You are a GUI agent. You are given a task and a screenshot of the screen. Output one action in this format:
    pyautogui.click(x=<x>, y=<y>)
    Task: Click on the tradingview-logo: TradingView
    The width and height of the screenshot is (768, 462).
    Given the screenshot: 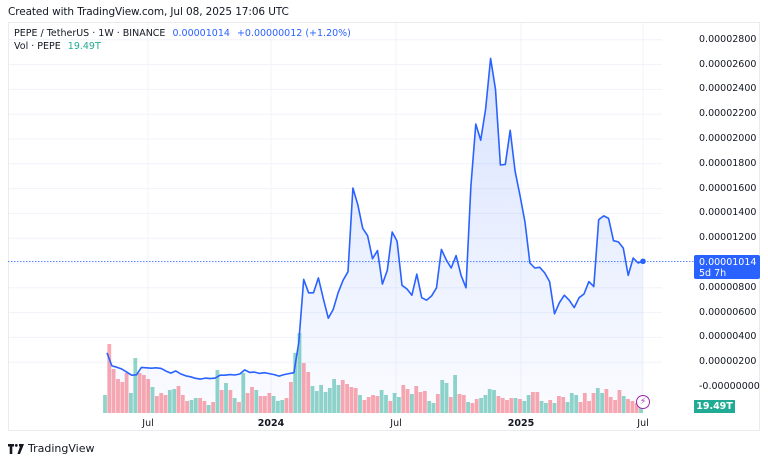 What is the action you would take?
    pyautogui.click(x=51, y=448)
    